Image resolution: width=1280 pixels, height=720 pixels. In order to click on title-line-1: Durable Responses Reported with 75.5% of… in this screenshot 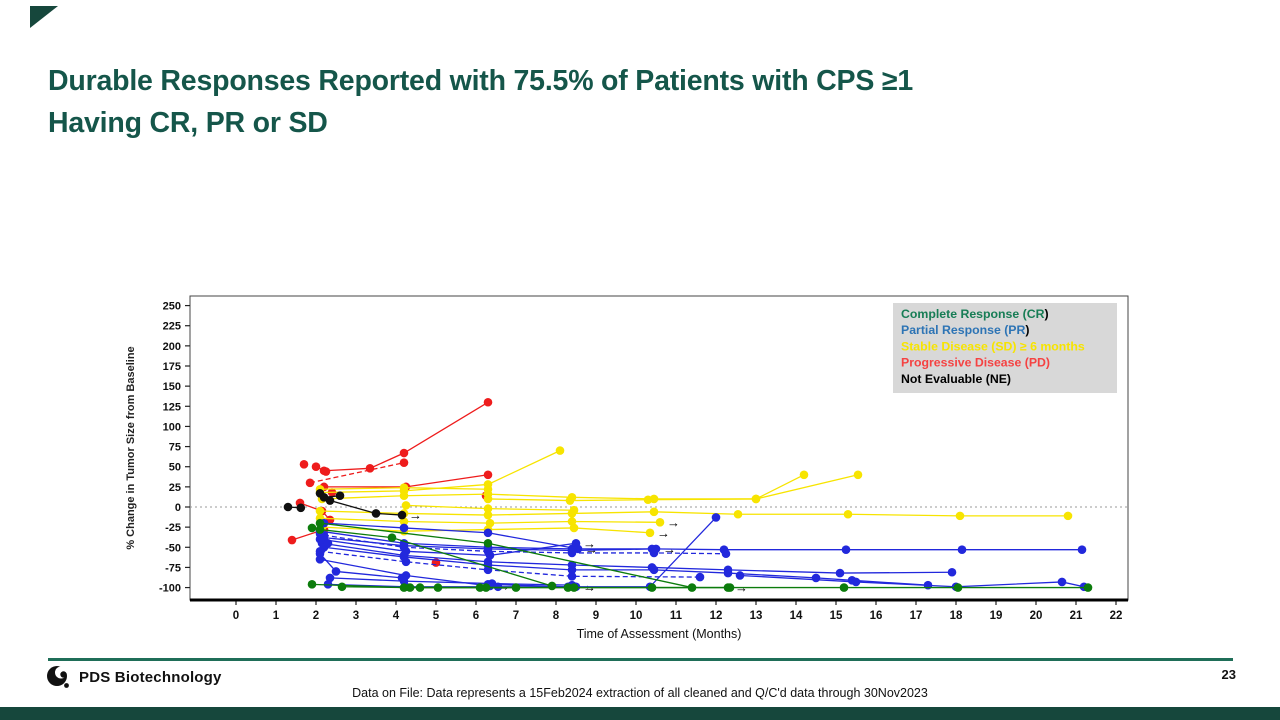, I will do `click(480, 81)`.